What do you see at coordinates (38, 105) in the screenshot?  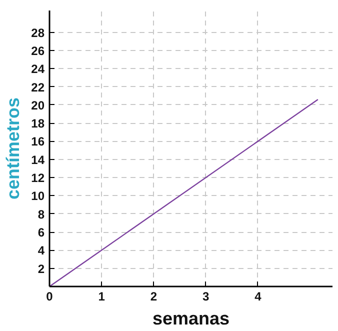 I see `y-tick-label: 20` at bounding box center [38, 105].